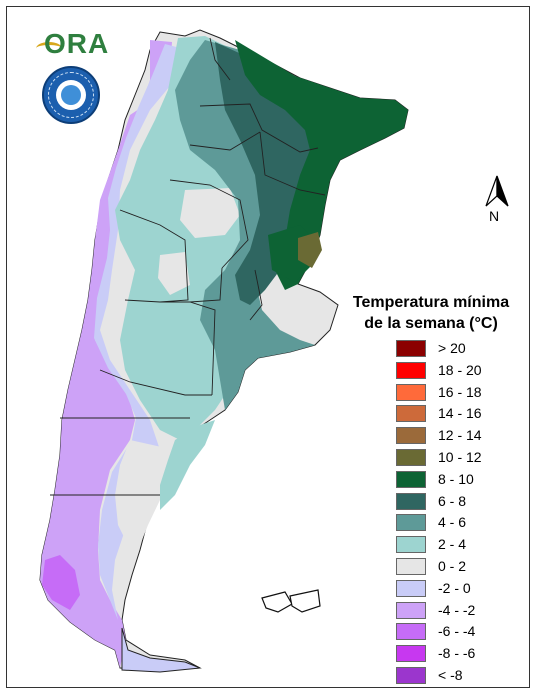  I want to click on zone-minus6-4-southwest, so click(61, 582).